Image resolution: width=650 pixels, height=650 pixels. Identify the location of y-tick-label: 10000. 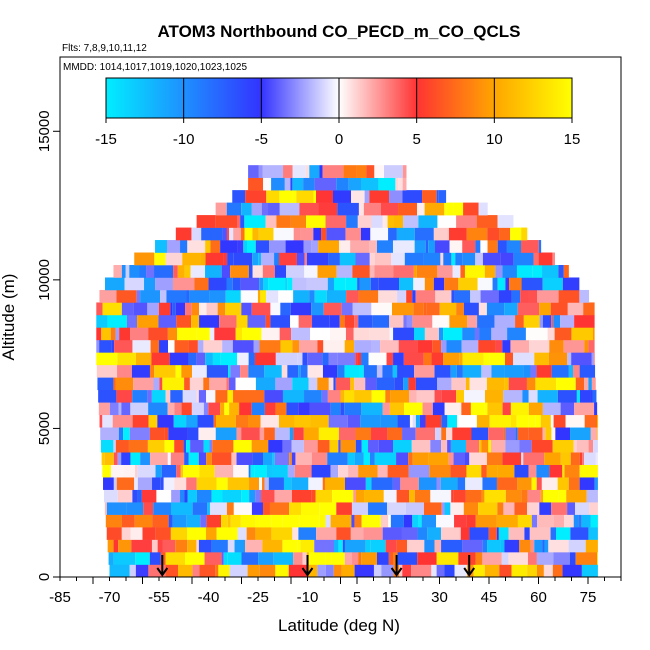
(44, 280).